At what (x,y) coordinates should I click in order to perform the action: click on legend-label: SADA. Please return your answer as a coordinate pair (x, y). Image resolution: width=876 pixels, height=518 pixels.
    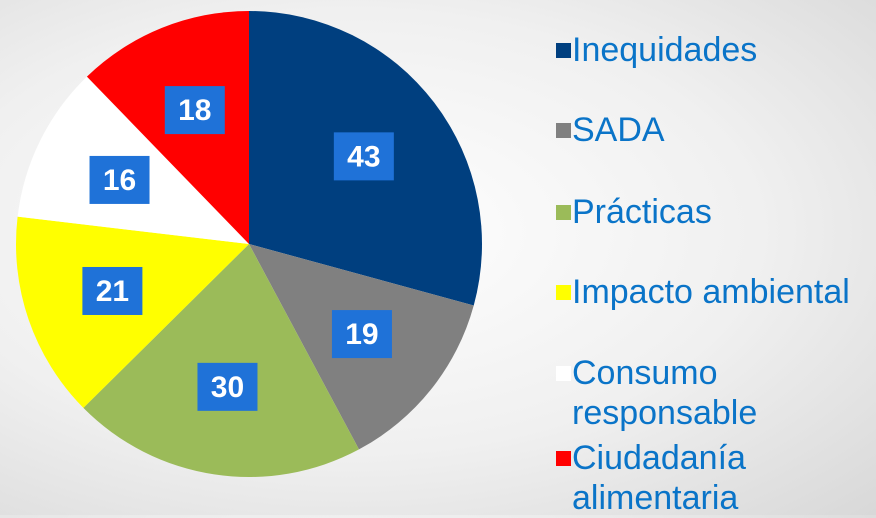
    Looking at the image, I should click on (618, 130).